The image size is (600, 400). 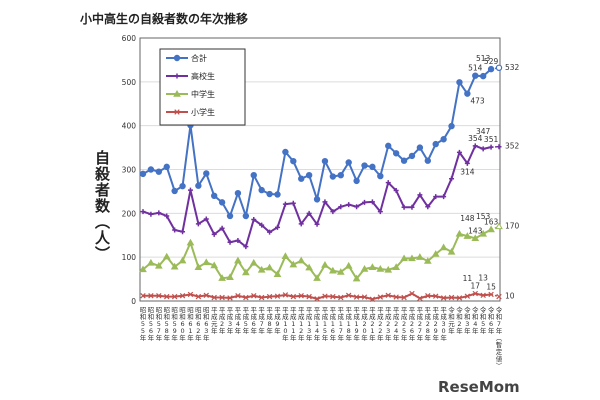 I want to click on data-label: 170, so click(x=512, y=225).